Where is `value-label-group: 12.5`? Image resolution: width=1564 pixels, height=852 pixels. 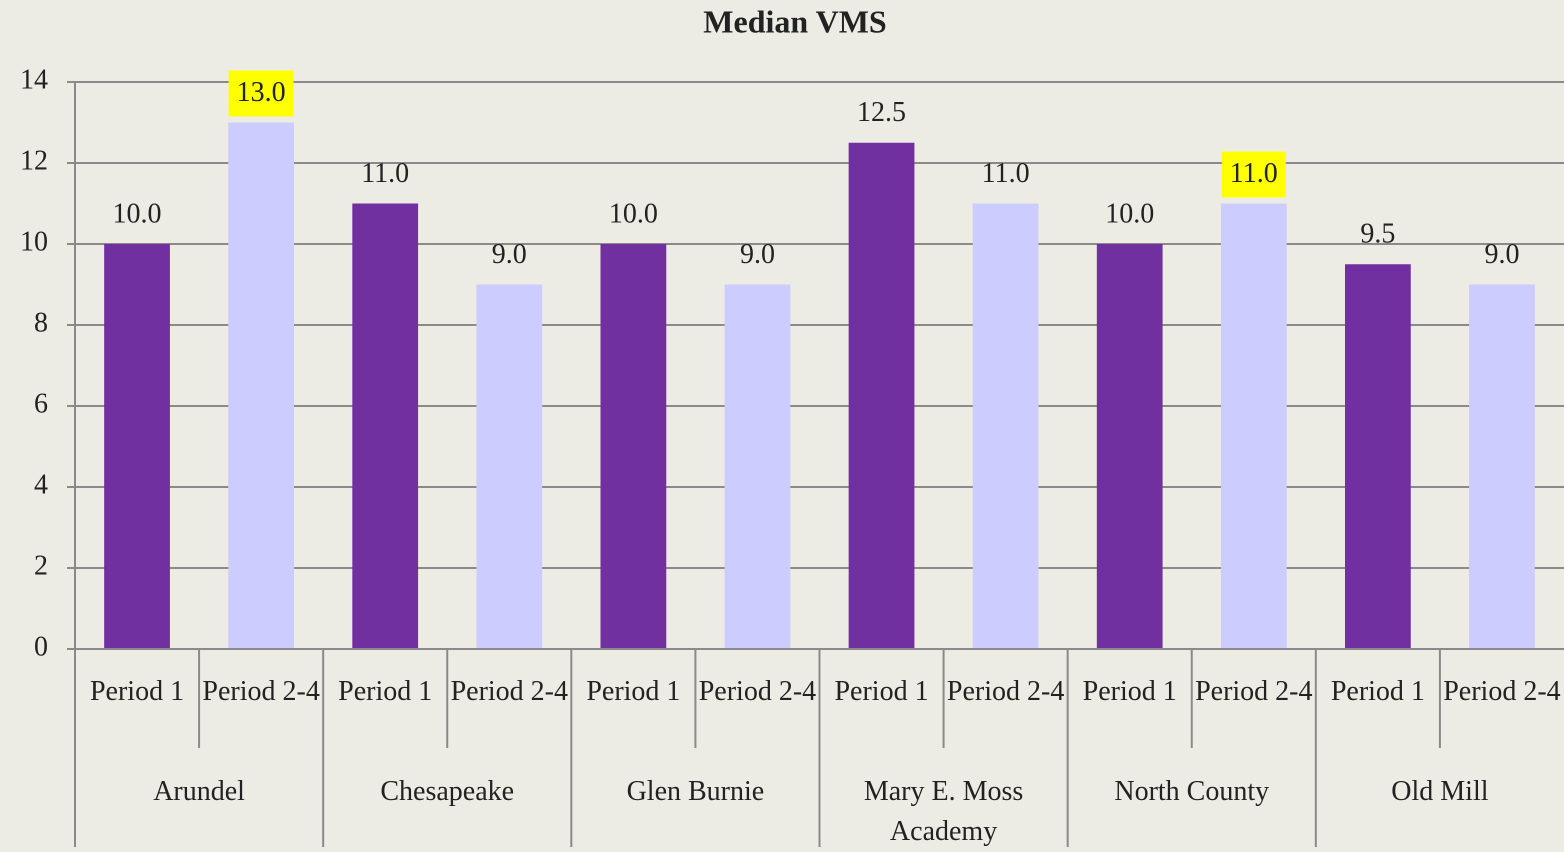
value-label-group: 12.5 is located at coordinates (881, 112).